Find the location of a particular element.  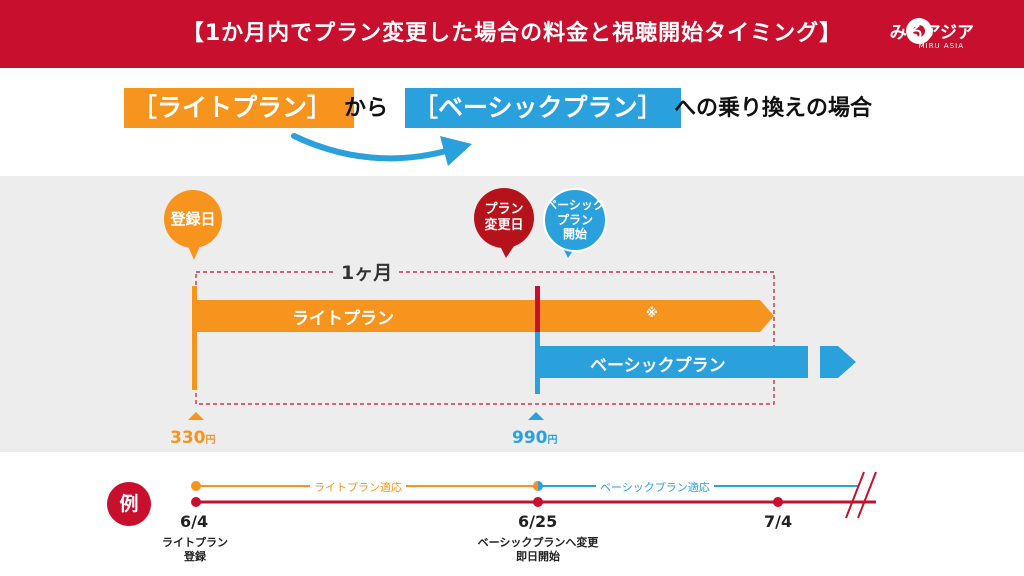

basic-price-marker is located at coordinates (536, 416).